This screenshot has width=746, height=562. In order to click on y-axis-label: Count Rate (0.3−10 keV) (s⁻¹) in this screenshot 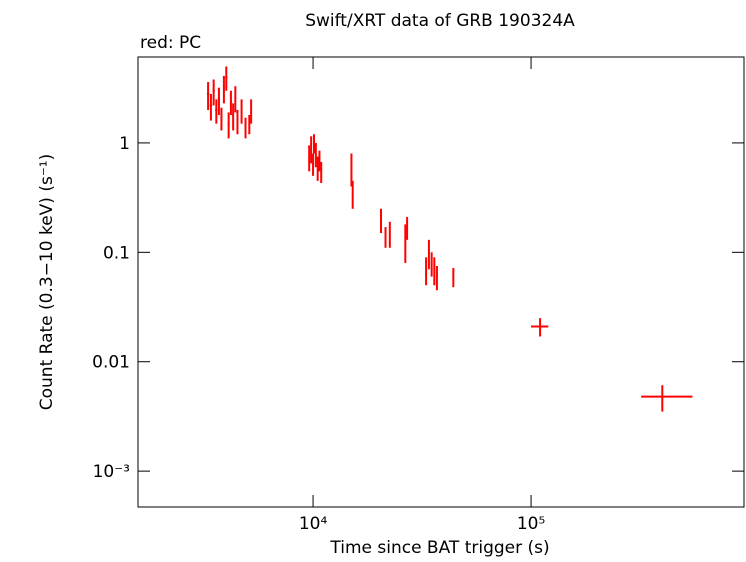, I will do `click(47, 282)`.